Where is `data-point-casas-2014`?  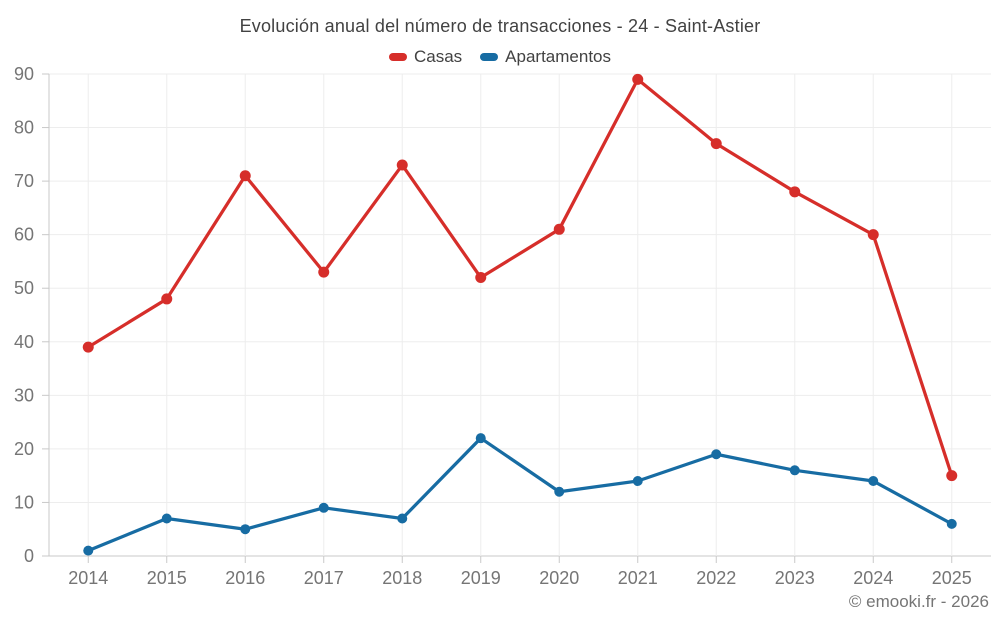
data-point-casas-2014 is located at coordinates (88, 347).